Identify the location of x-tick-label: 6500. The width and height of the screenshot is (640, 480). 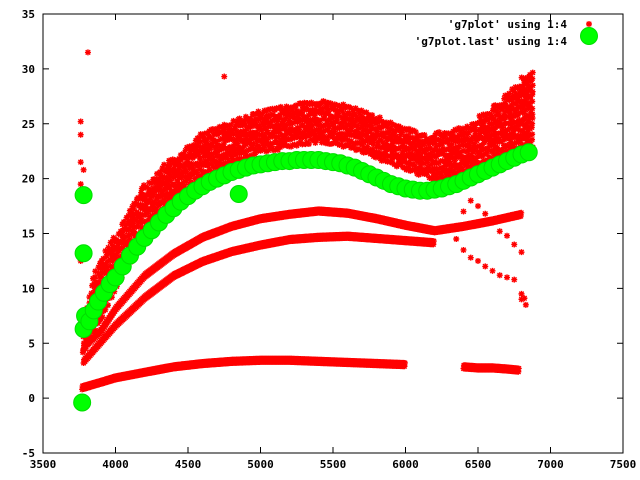
(478, 464).